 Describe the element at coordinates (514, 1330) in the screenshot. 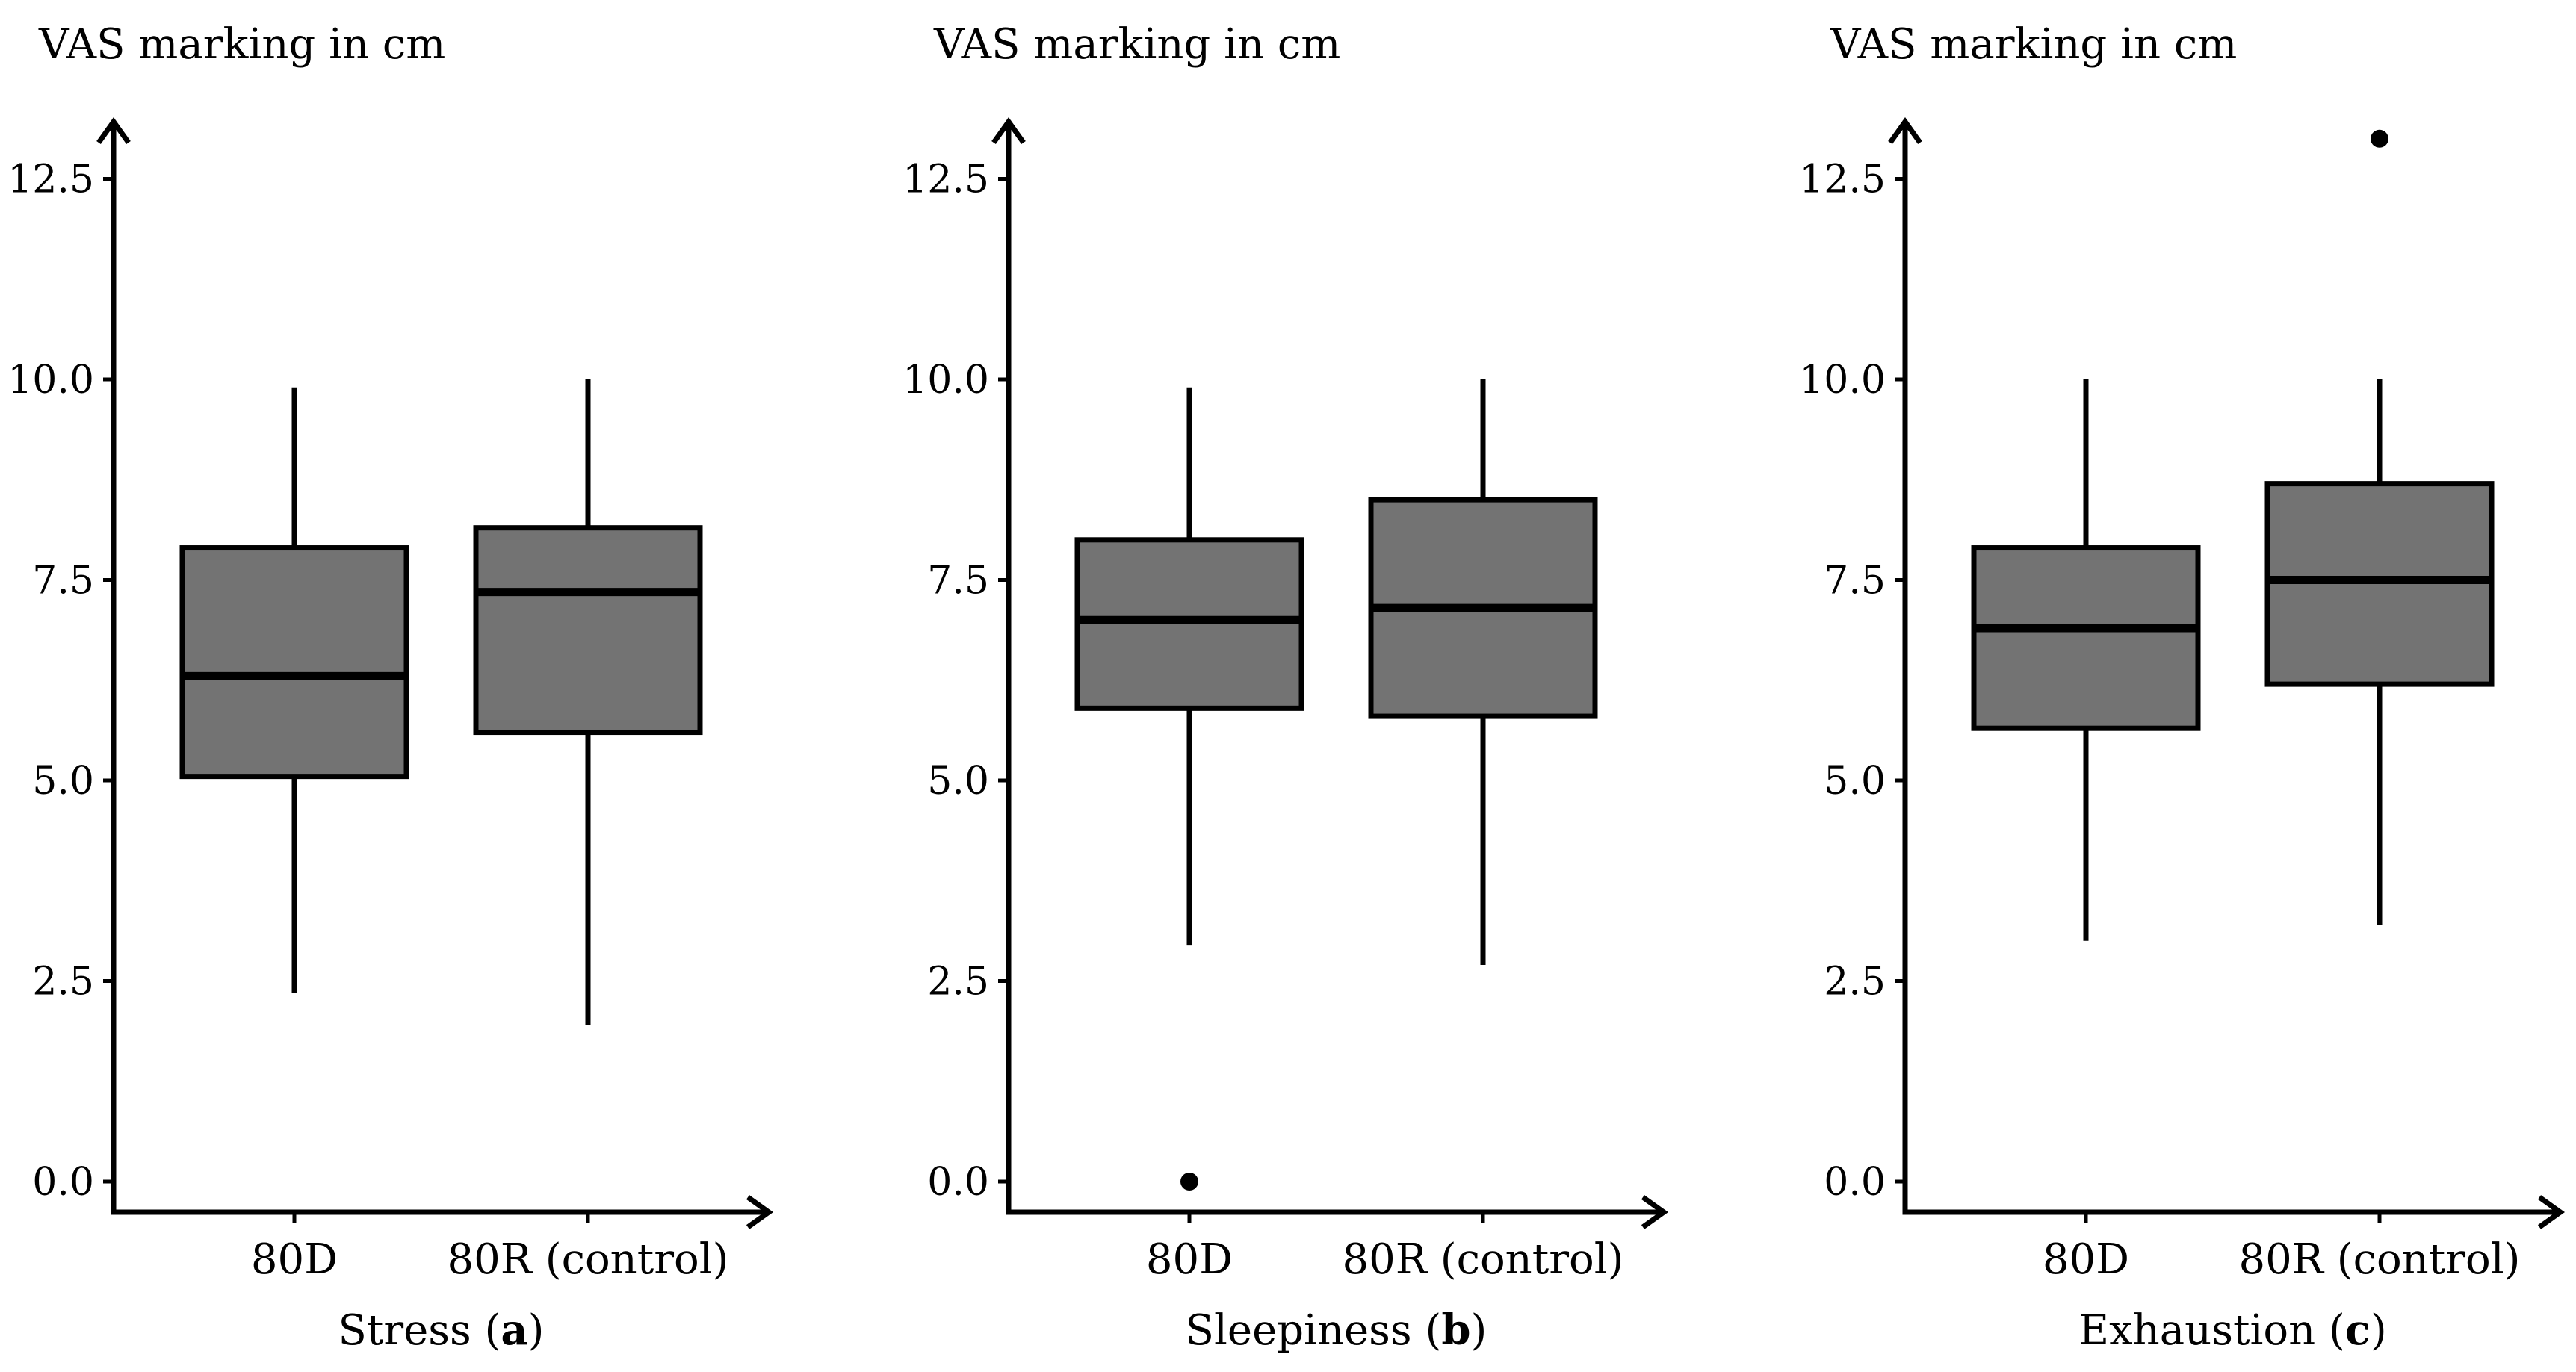

I see `panel-title-letter: a` at that location.